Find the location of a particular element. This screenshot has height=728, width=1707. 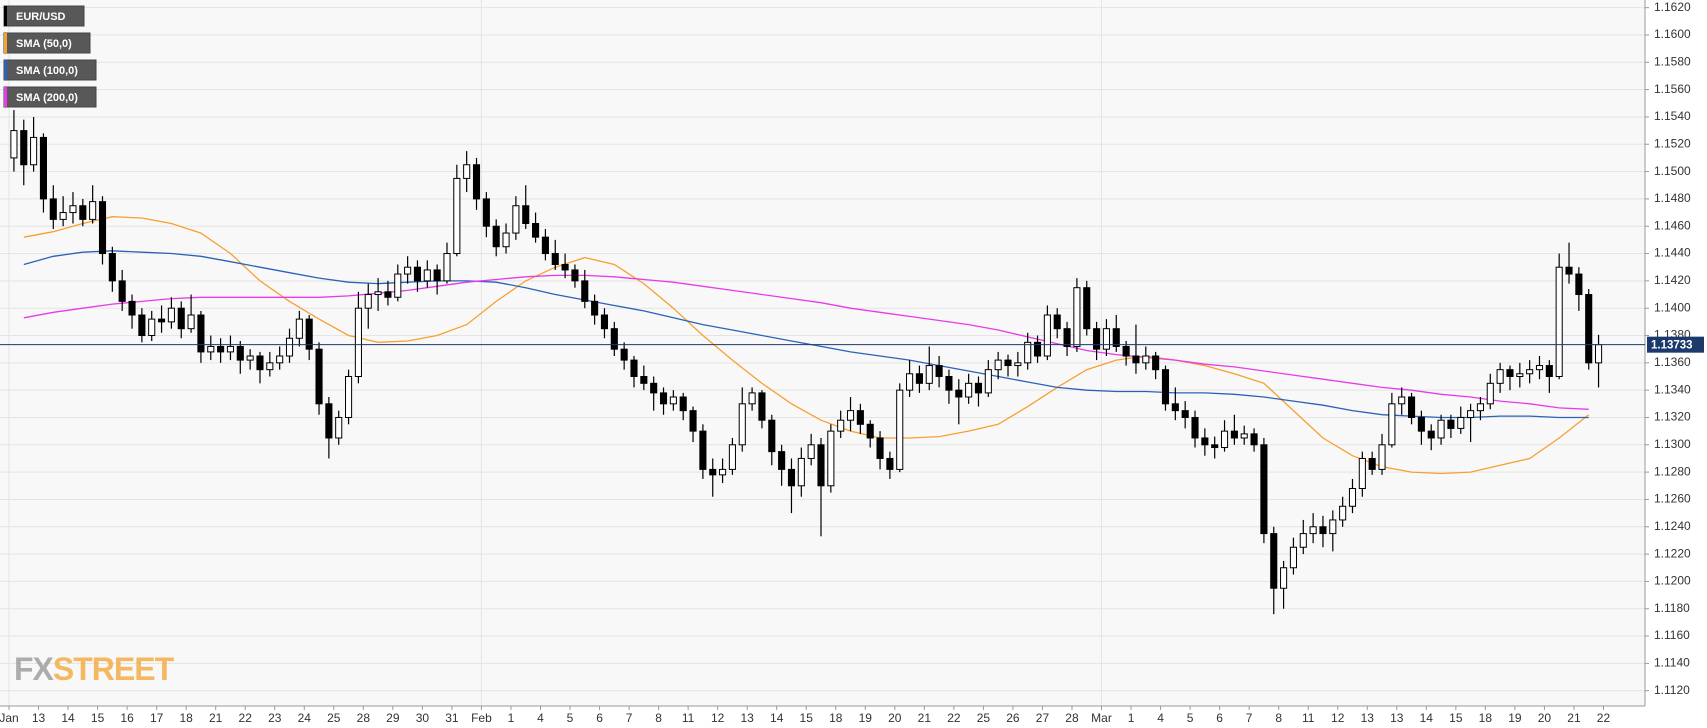

y-tick-label: 1.1500 is located at coordinates (1672, 171).